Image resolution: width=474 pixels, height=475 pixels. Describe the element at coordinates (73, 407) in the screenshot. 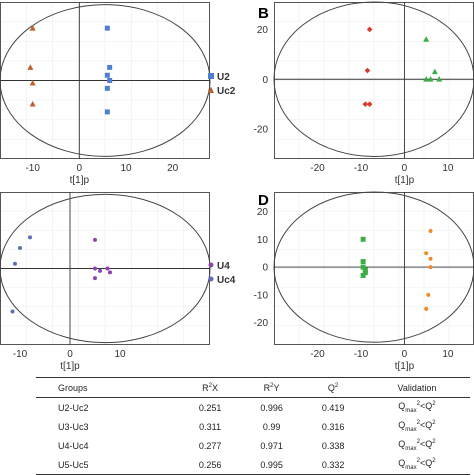

I see `cell-group: U2-Uc2` at that location.